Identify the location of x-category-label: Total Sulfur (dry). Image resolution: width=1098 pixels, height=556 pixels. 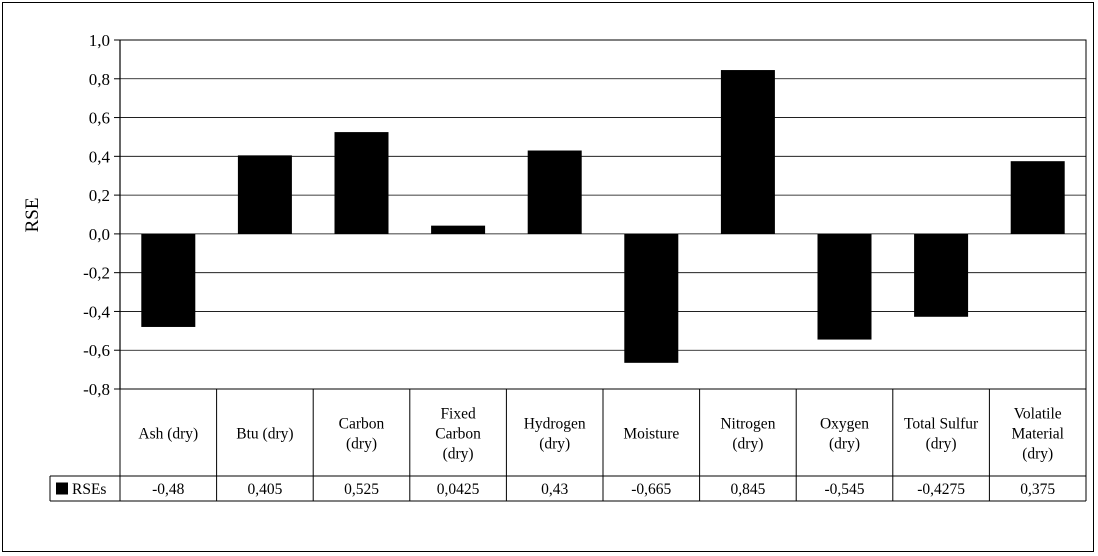
(941, 434).